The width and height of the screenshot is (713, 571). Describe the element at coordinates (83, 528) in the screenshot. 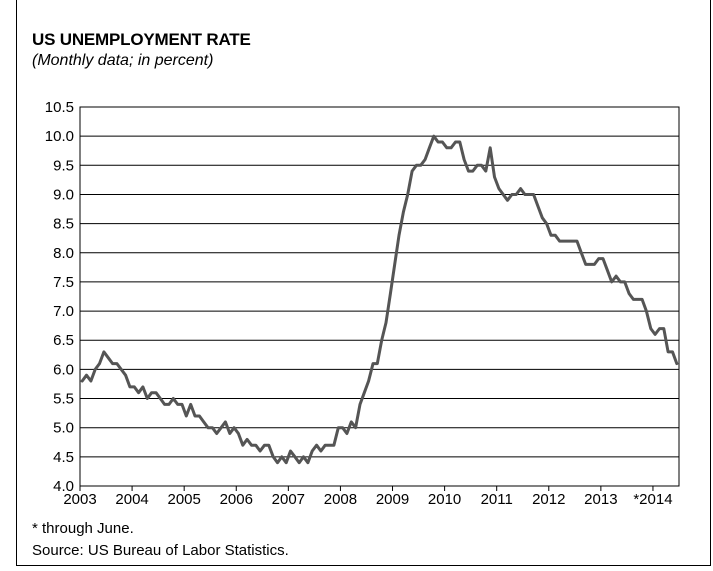

I see `footnote: * through June.` at that location.